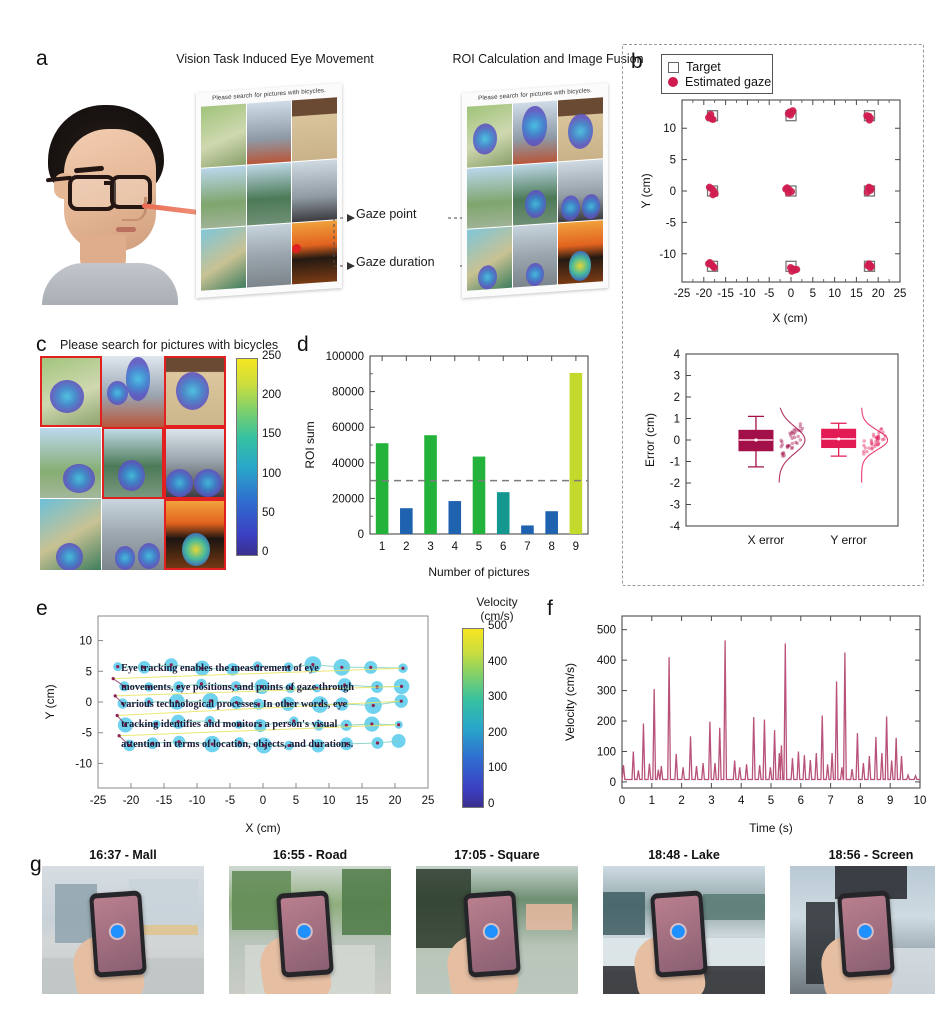  I want to click on velocity-colorbar-title: Velocity (cm/s), so click(497, 609).